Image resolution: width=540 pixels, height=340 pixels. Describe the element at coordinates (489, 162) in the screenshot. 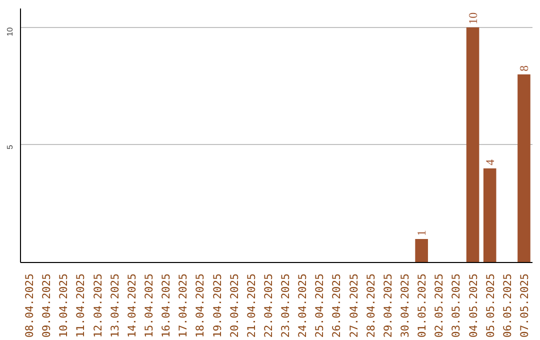

I see `data-label: 4` at that location.